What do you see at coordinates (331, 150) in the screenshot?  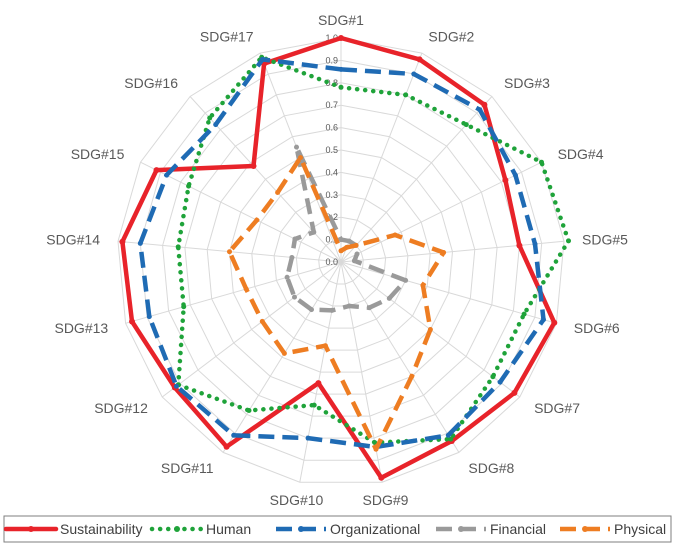 I see `radial-tick-labels: 0.00.10.20.30.40.50.60.70.80.91.0` at bounding box center [331, 150].